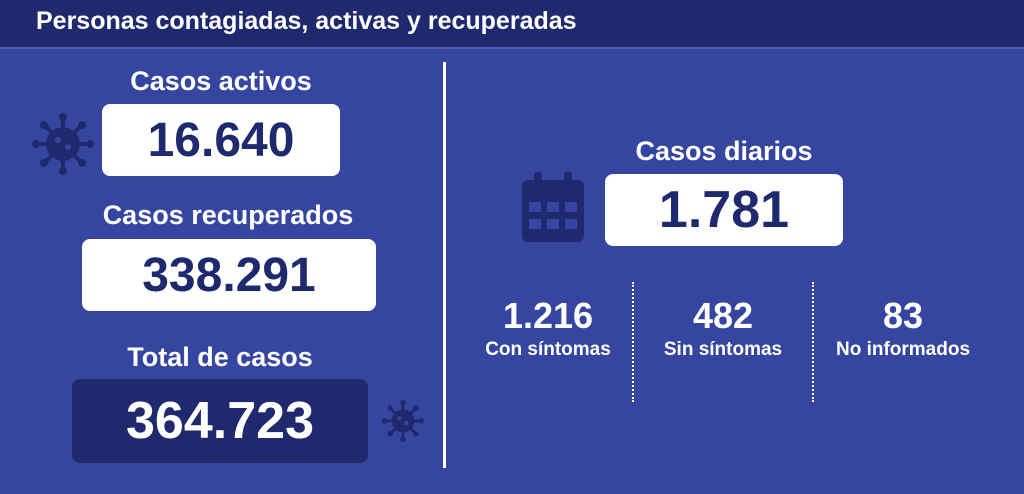 The width and height of the screenshot is (1024, 494). Describe the element at coordinates (220, 357) in the screenshot. I see `total-label: Total de casos` at that location.